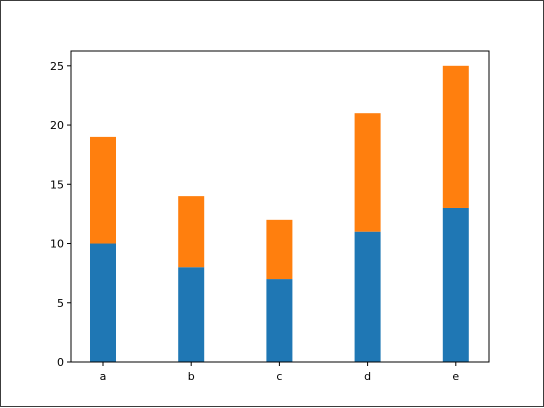 Image resolution: width=544 pixels, height=408 pixels. I want to click on y-tick-label-15: 15, so click(57, 184).